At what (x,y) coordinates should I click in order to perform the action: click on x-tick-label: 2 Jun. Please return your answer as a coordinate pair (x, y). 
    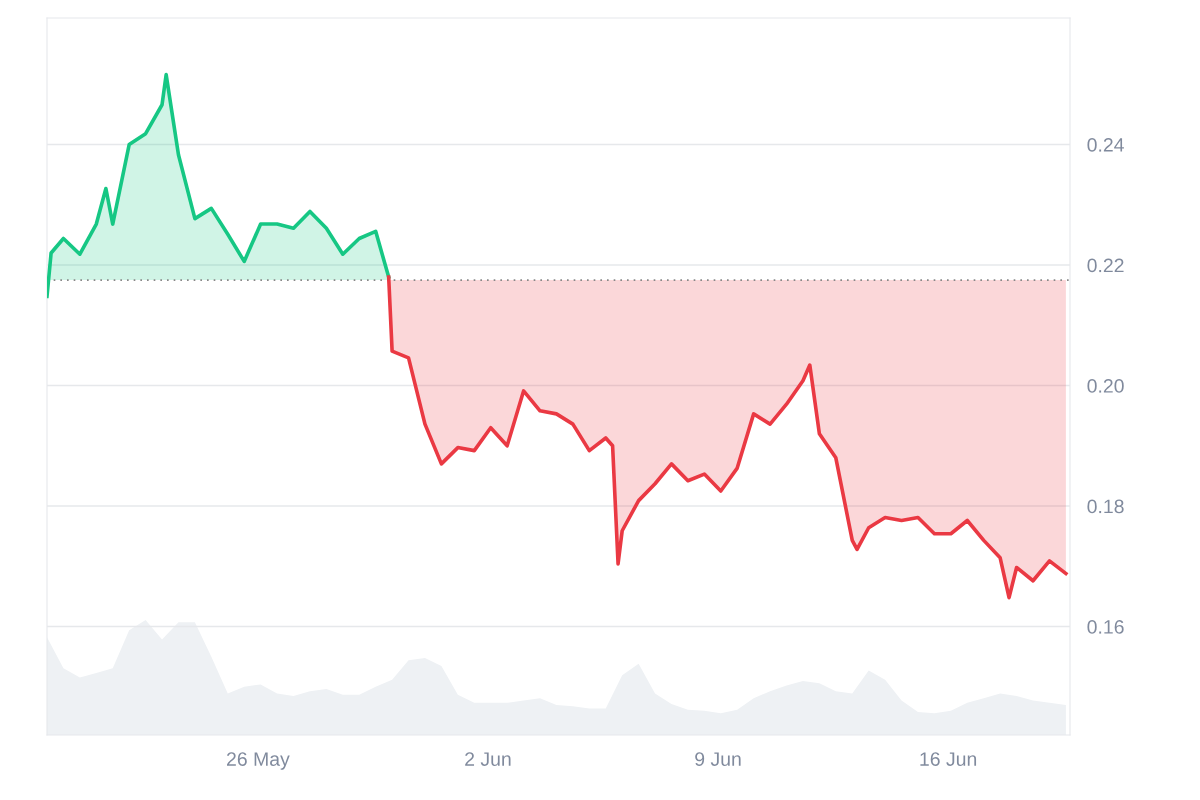
    Looking at the image, I should click on (488, 759).